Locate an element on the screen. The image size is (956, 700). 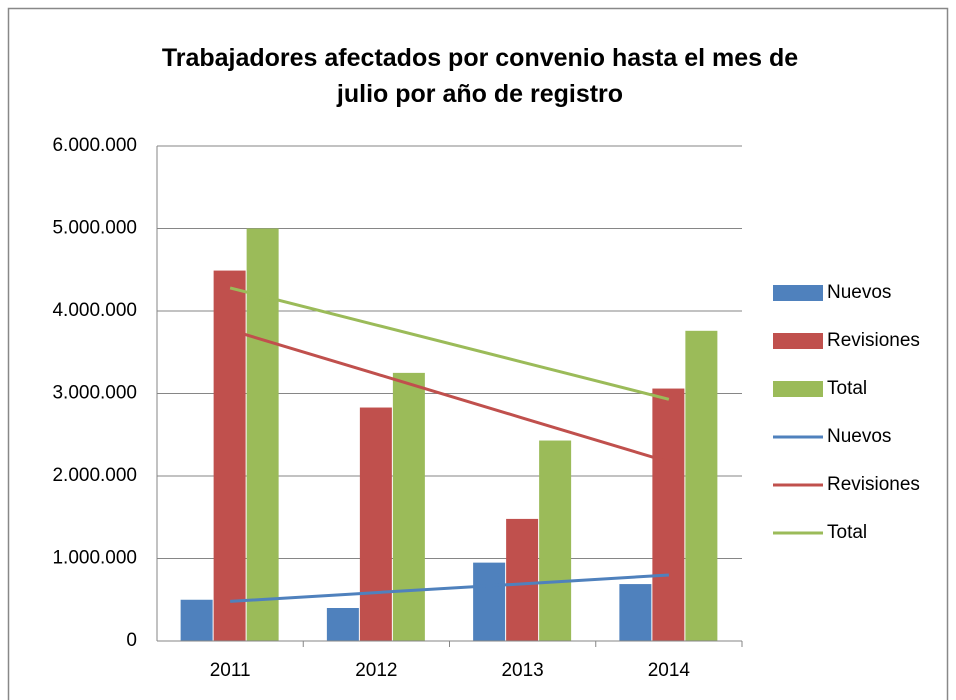
y-tick-label: 5.000.000 is located at coordinates (94, 228).